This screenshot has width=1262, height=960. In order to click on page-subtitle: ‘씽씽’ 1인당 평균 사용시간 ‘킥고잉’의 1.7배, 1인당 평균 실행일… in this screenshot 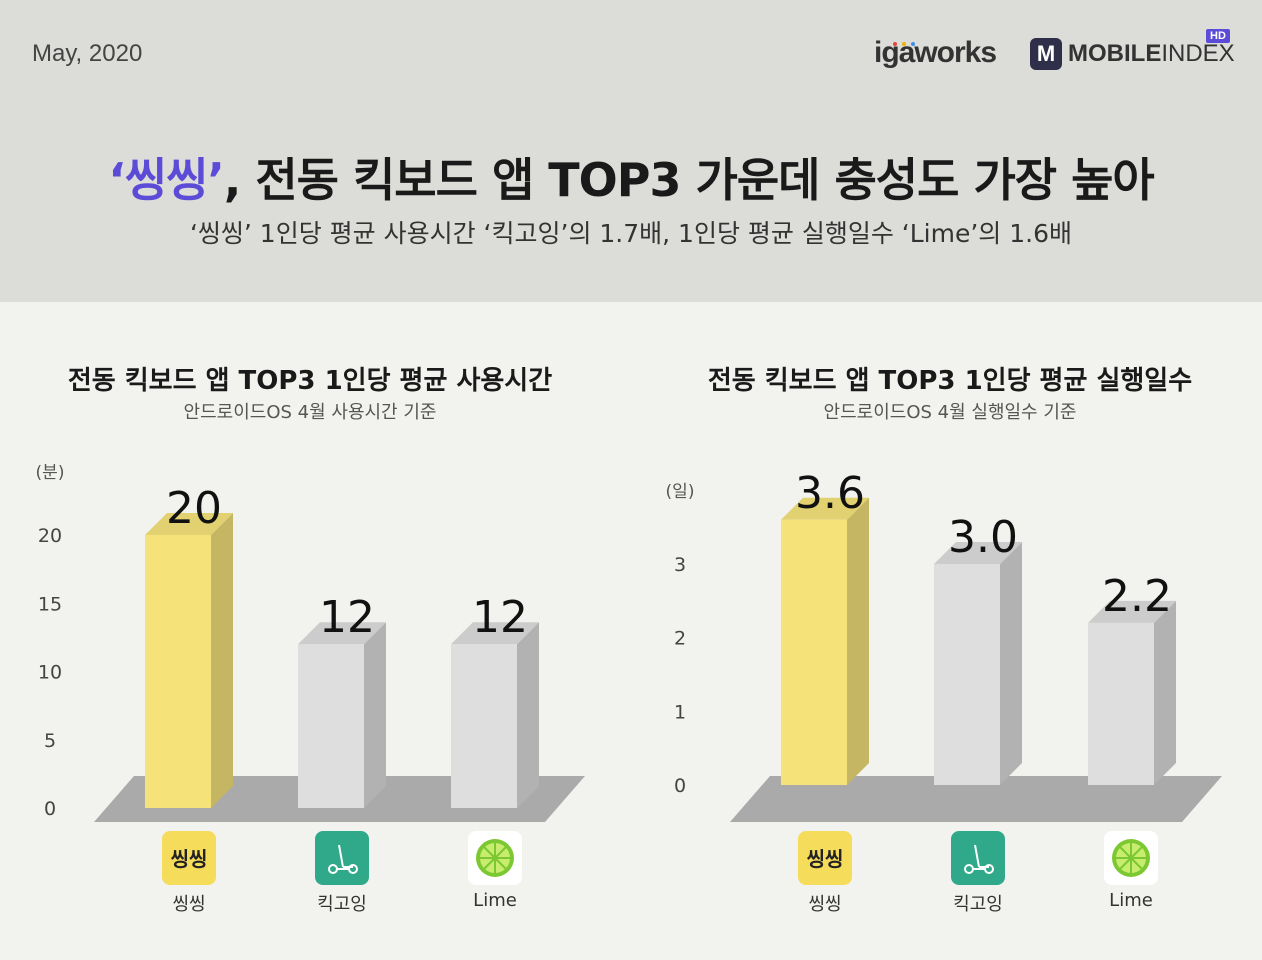, I will do `click(631, 233)`.